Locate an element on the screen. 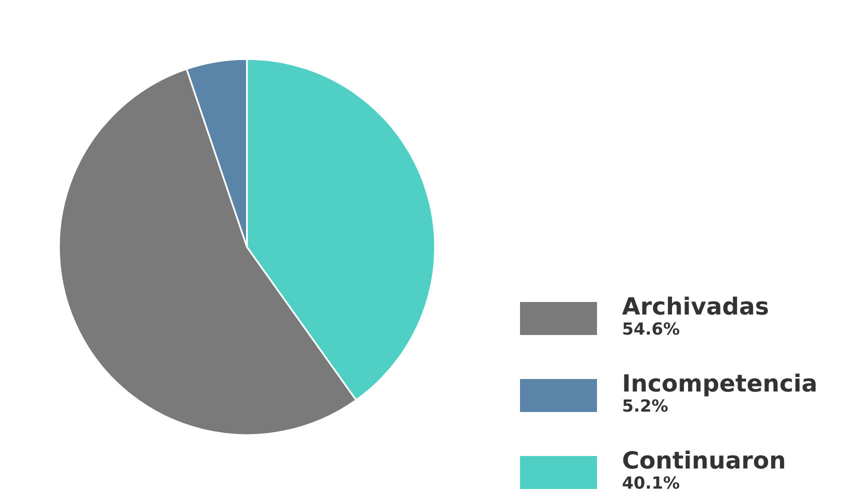  data-label: 40.1% is located at coordinates (651, 482).